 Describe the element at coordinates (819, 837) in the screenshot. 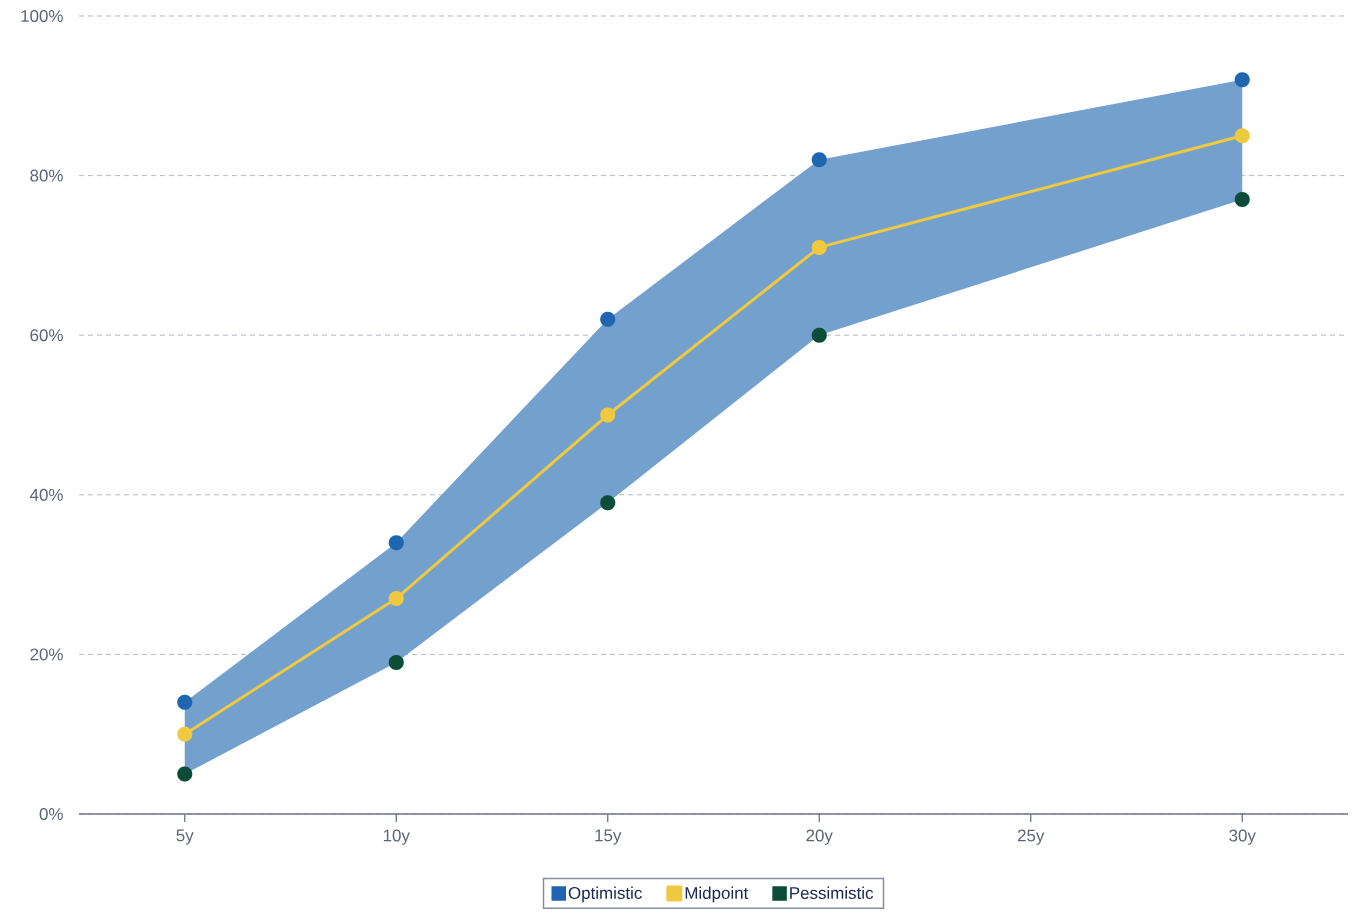

I see `x-tick-label: 20y` at that location.